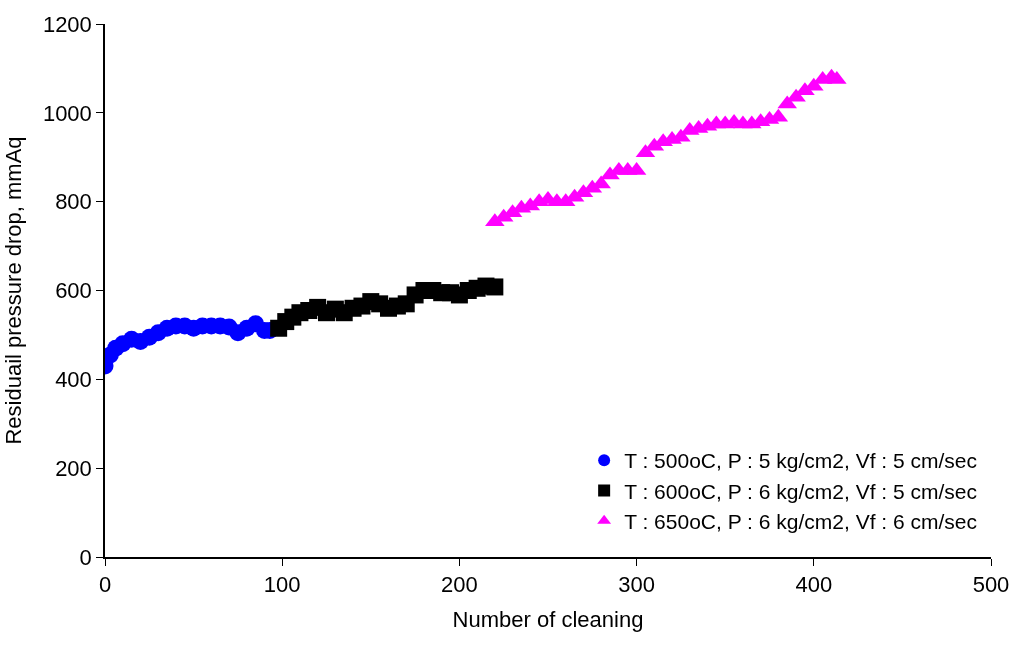 The image size is (1021, 652). Describe the element at coordinates (636, 585) in the screenshot. I see `x-tick-label: 300` at that location.